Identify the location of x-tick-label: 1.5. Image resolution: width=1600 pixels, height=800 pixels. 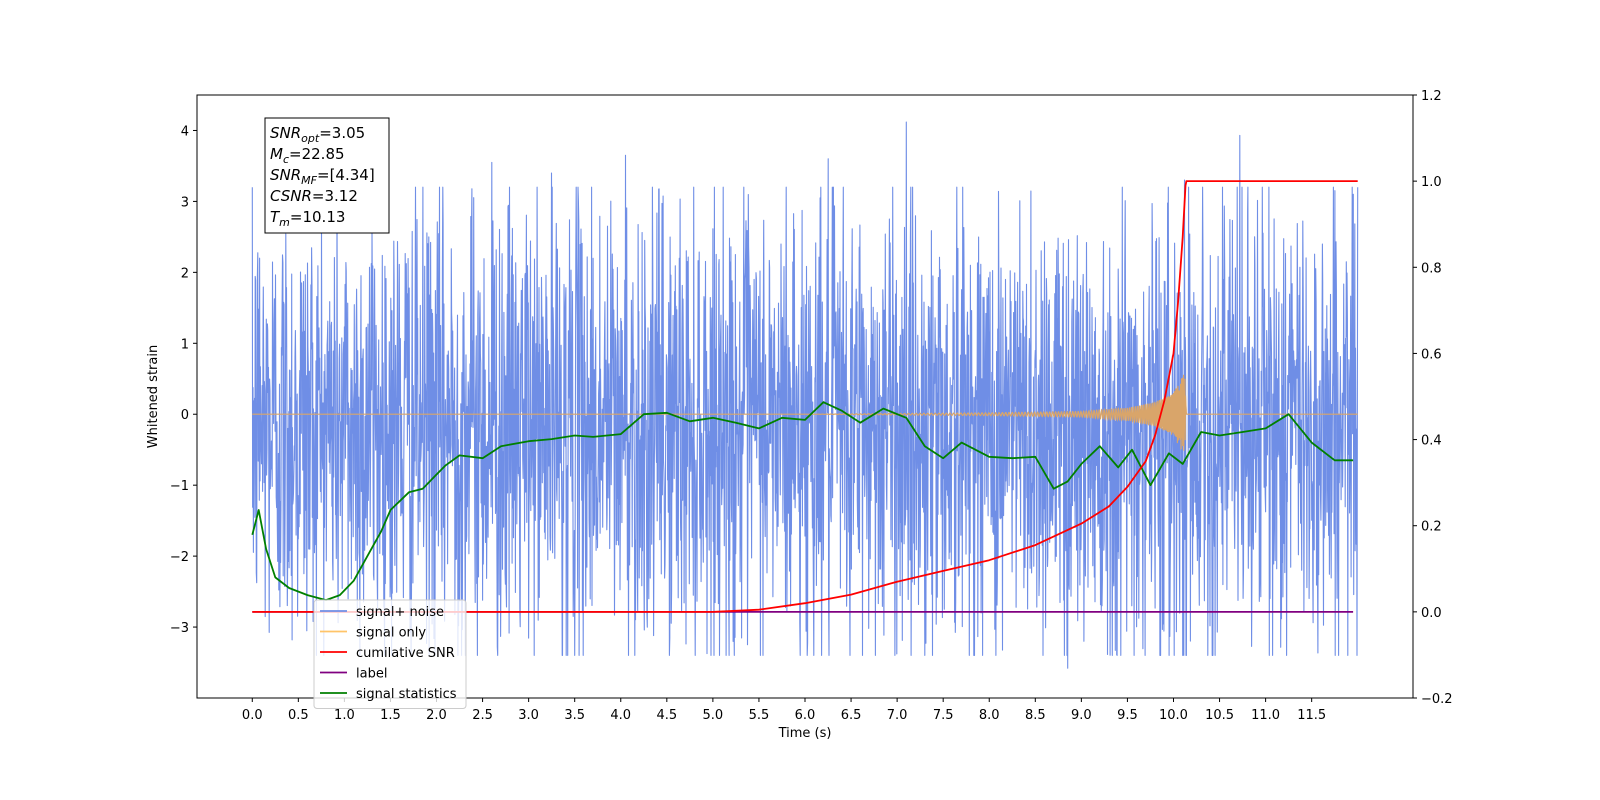
(390, 715).